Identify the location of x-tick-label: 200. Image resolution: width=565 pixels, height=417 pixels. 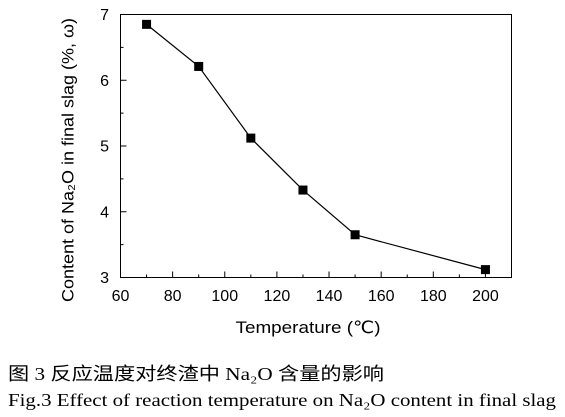
(485, 296).